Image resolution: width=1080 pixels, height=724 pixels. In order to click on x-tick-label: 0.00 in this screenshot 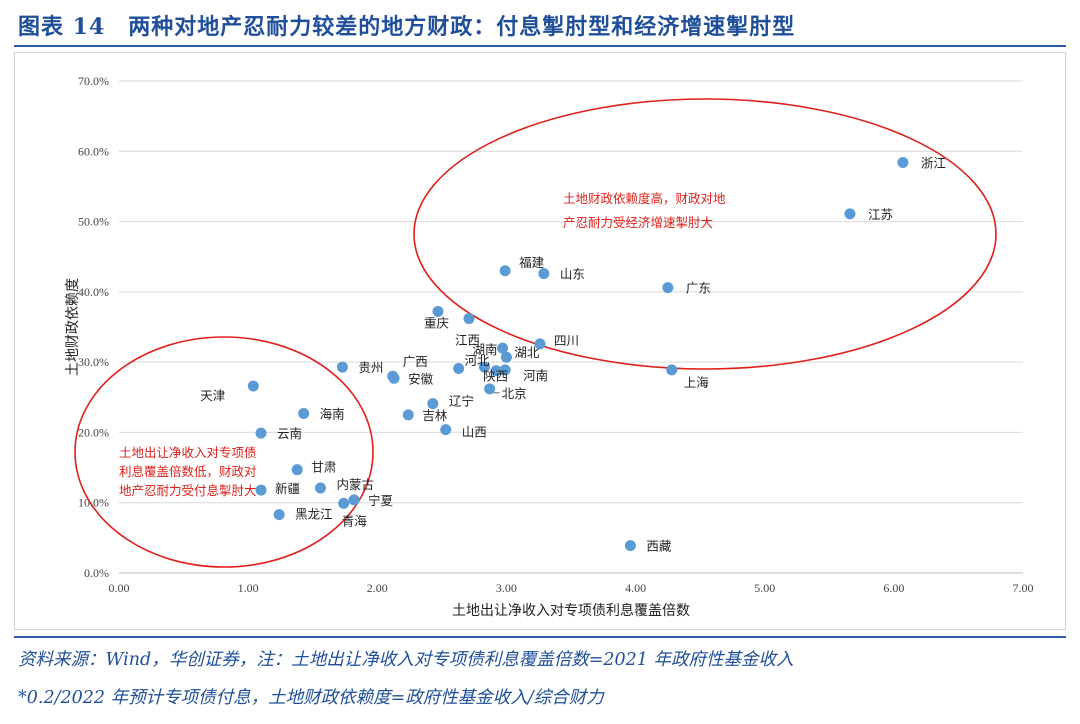, I will do `click(119, 588)`.